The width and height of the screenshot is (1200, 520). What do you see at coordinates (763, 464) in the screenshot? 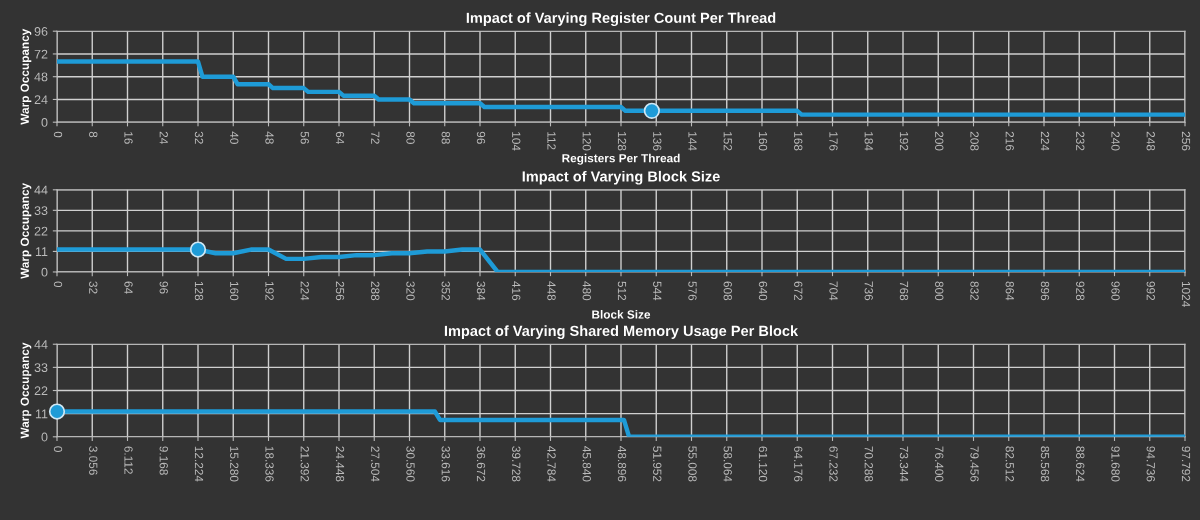
I see `x-tick-label: 61.120` at bounding box center [763, 464].